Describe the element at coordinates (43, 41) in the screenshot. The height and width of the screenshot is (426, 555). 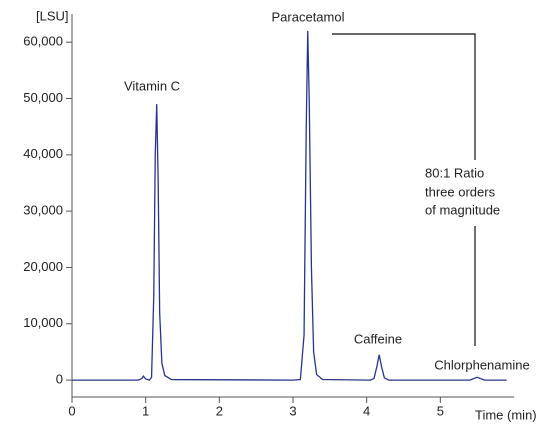
I see `y-tick-label: 60,000` at that location.